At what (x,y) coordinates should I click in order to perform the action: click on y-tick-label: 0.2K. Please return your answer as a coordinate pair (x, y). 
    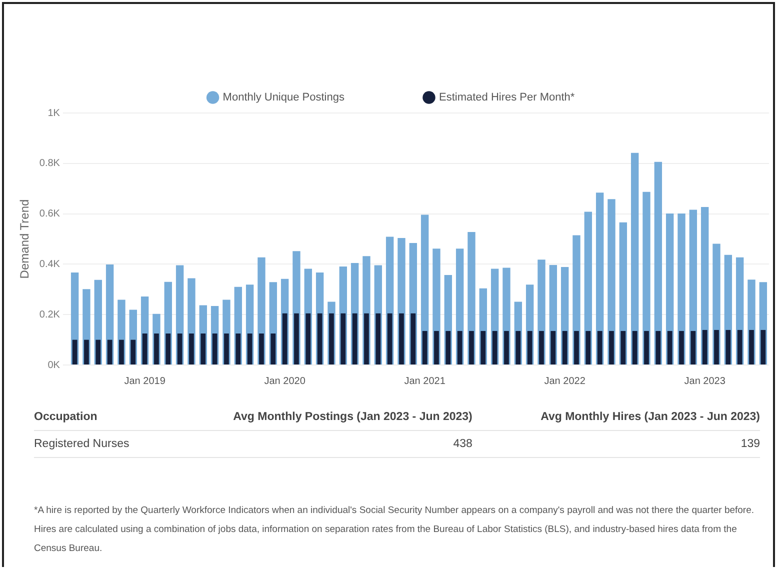
    Looking at the image, I should click on (49, 314).